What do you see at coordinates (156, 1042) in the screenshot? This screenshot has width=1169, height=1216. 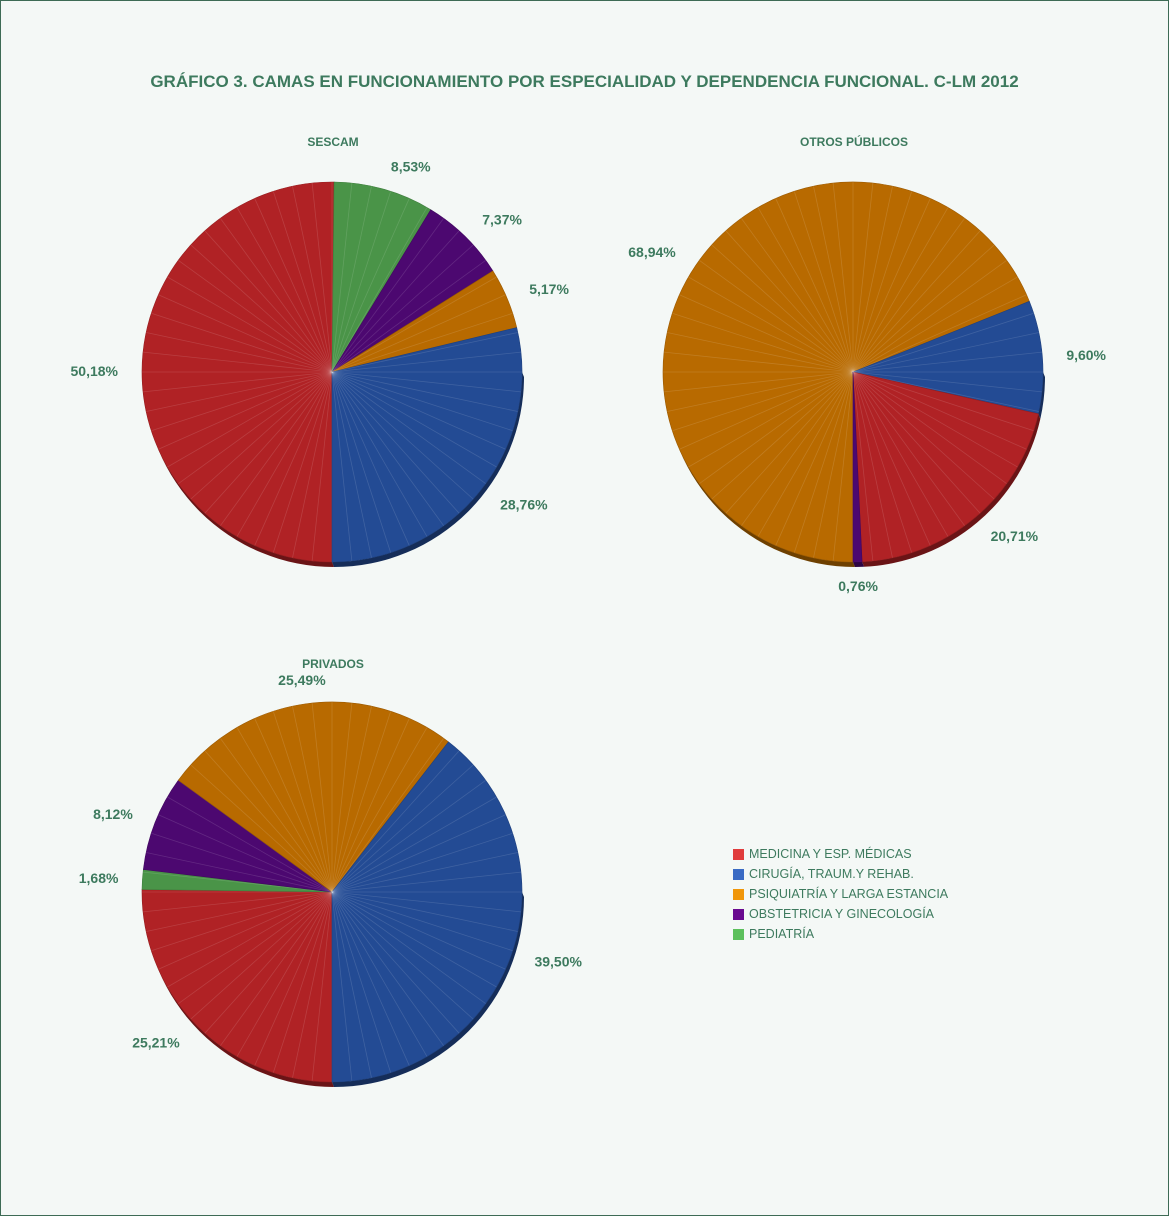 I see `pie-label-medicina: 25,21%` at bounding box center [156, 1042].